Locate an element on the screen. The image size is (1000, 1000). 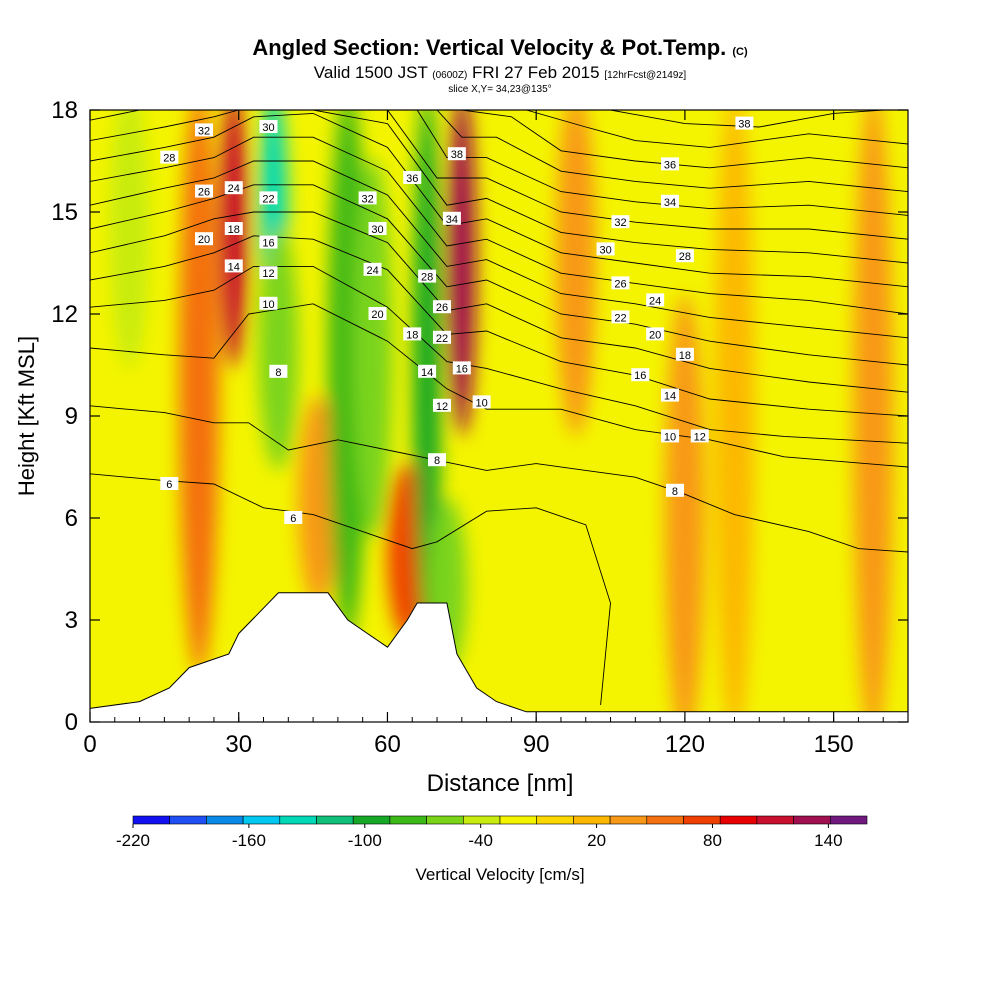
contour-label: 30 is located at coordinates (268, 127).